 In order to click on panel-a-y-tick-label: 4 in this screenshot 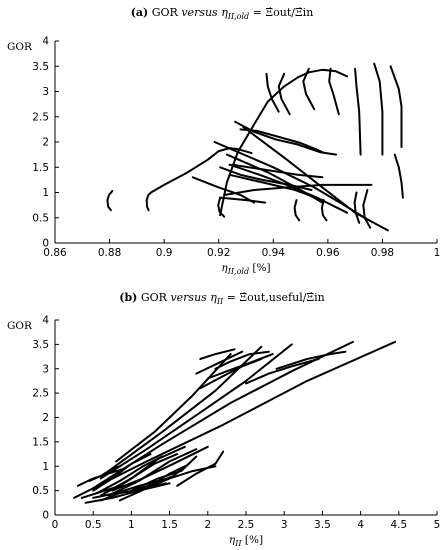, I will do `click(45, 42)`.